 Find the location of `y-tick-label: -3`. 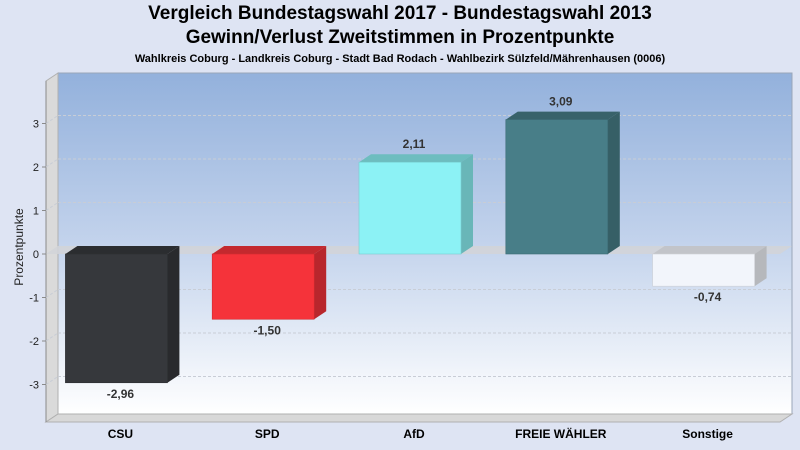

y-tick-label: -3 is located at coordinates (34, 386).